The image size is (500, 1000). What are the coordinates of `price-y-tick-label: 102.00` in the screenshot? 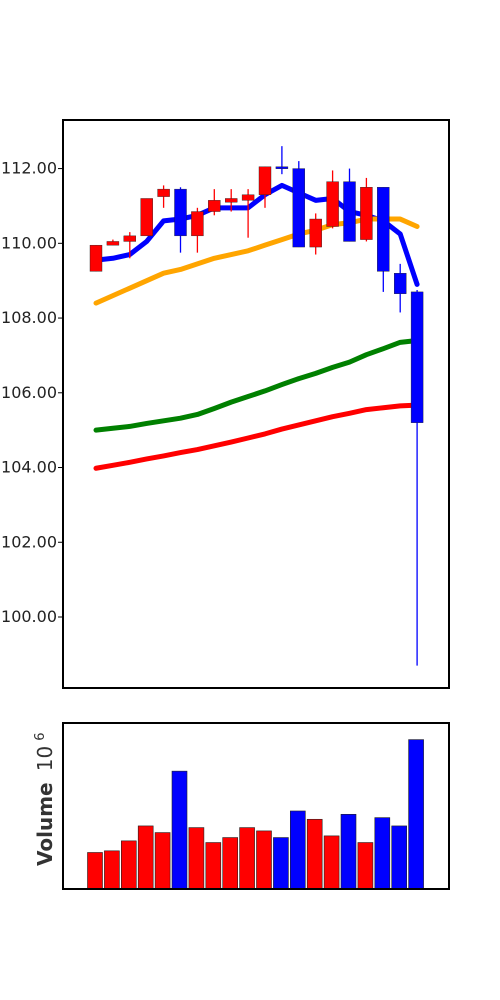 It's located at (29, 541).